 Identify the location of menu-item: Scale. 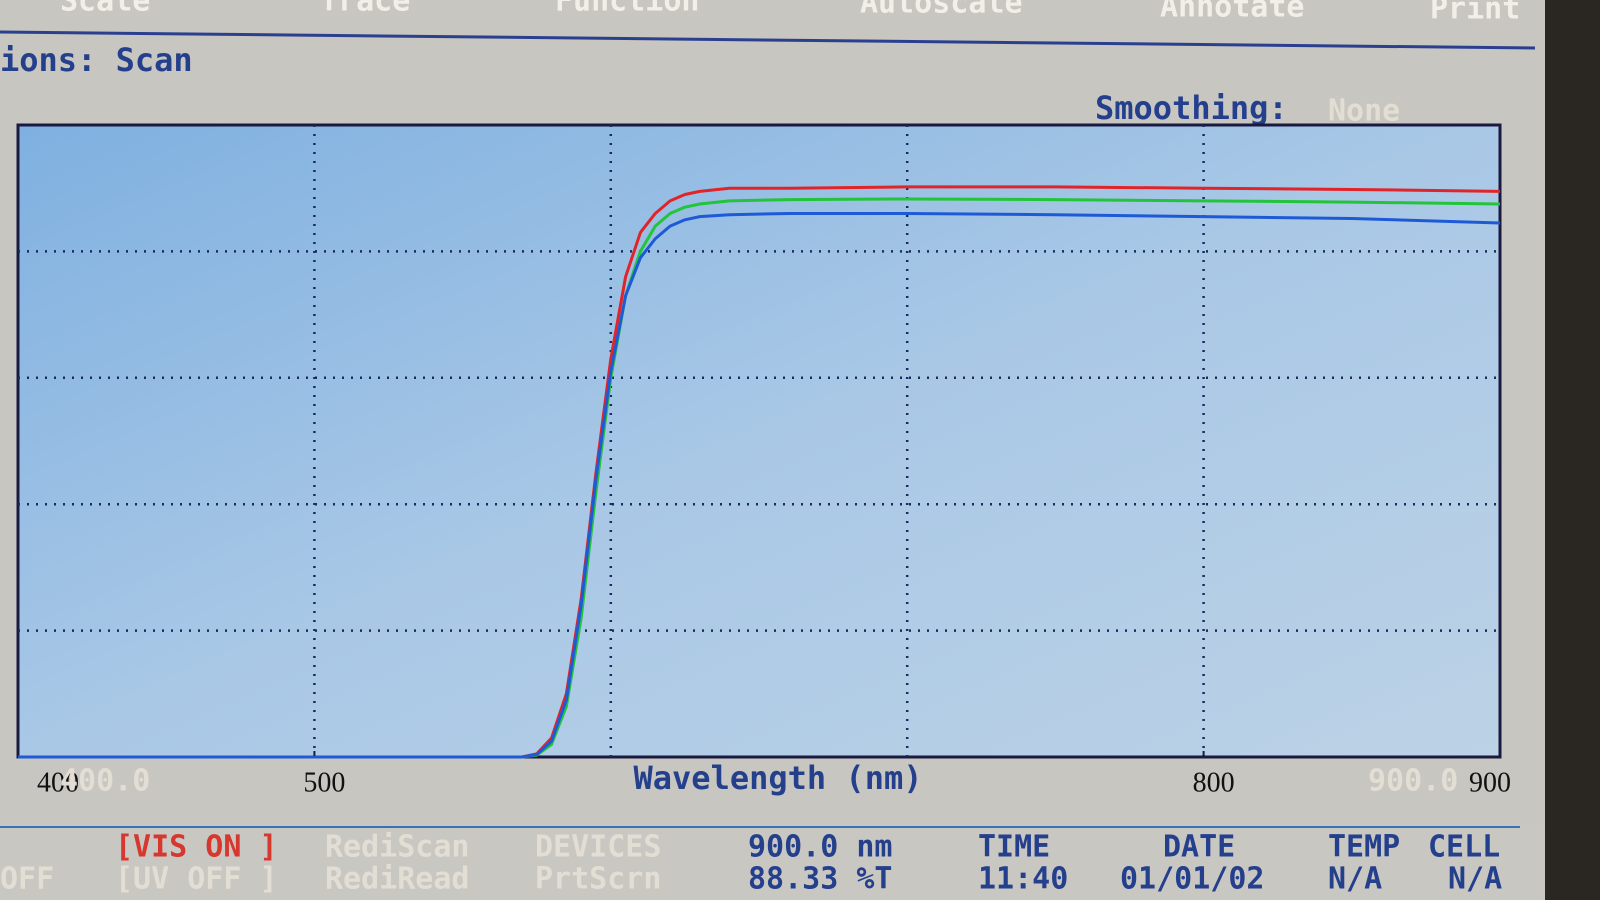
(105, 9).